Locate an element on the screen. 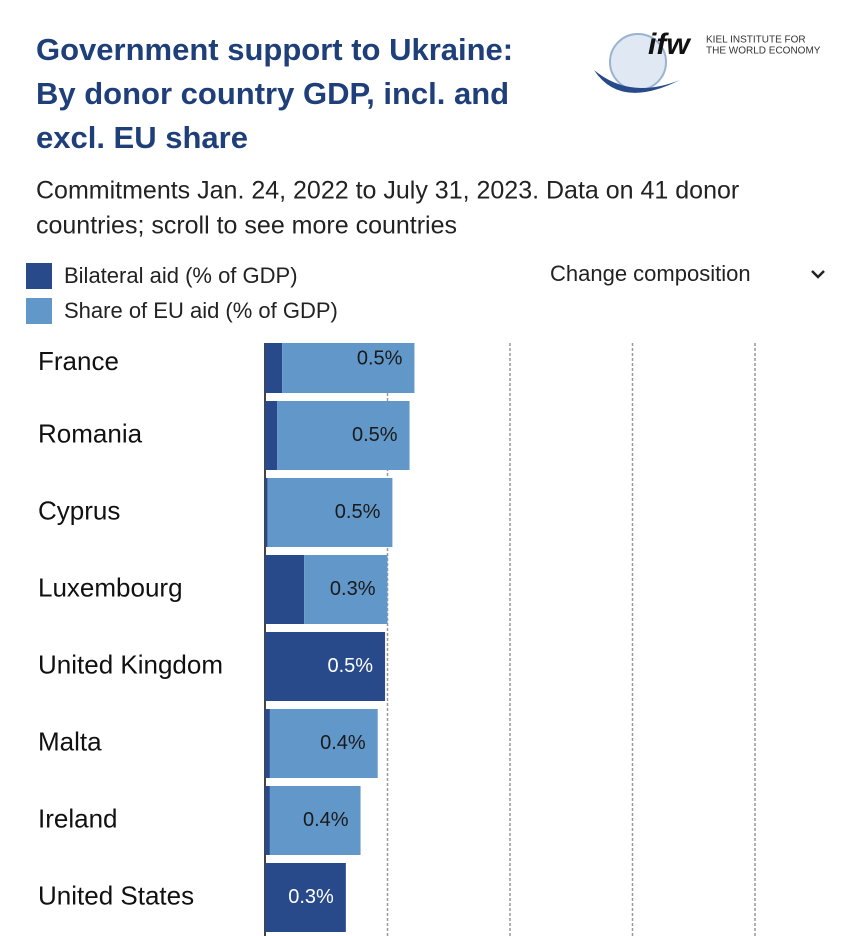 The height and width of the screenshot is (936, 866). subtitle: countries; scroll to see more countries is located at coordinates (246, 226).